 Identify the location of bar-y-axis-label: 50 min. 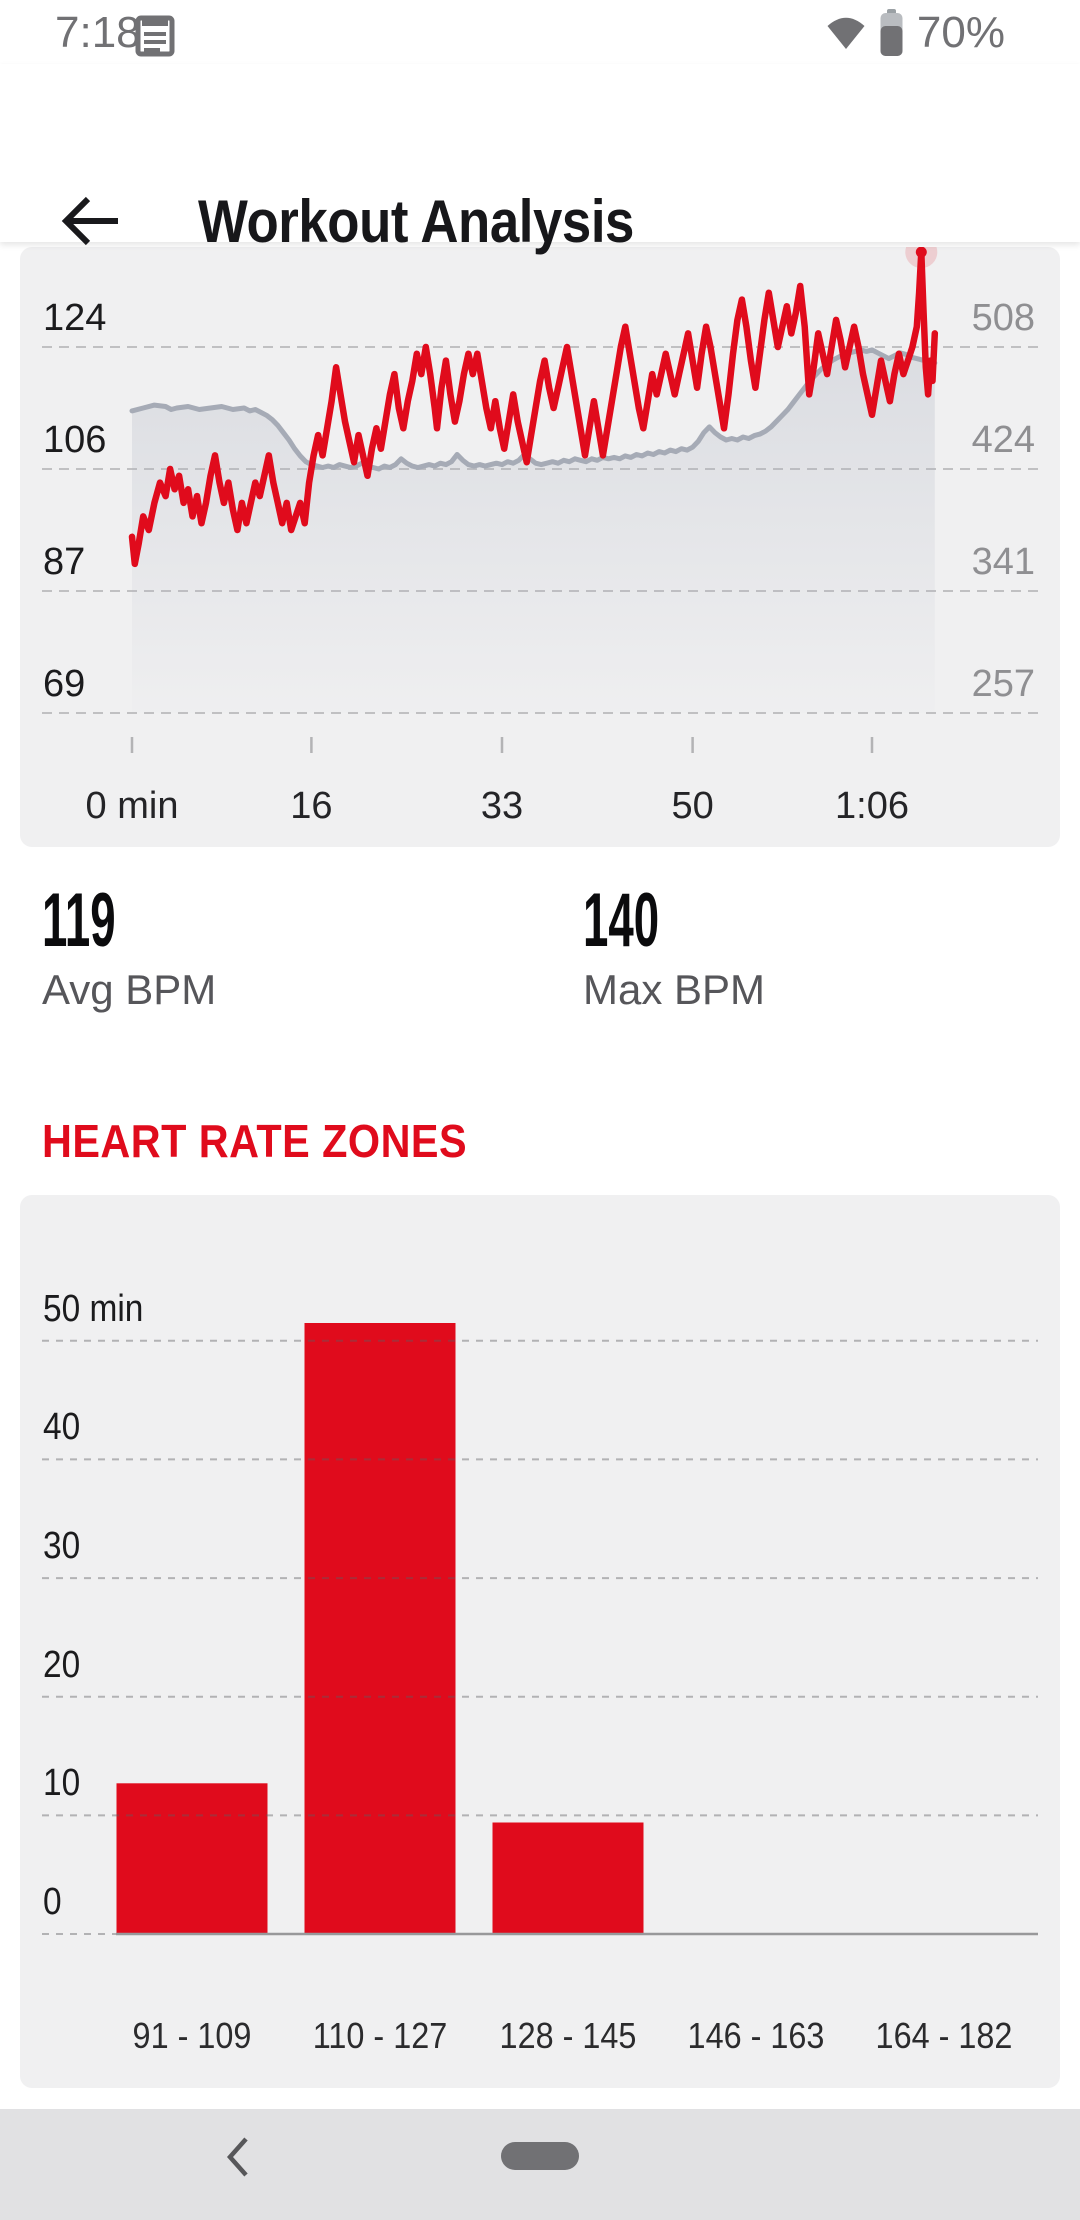
(93, 1308).